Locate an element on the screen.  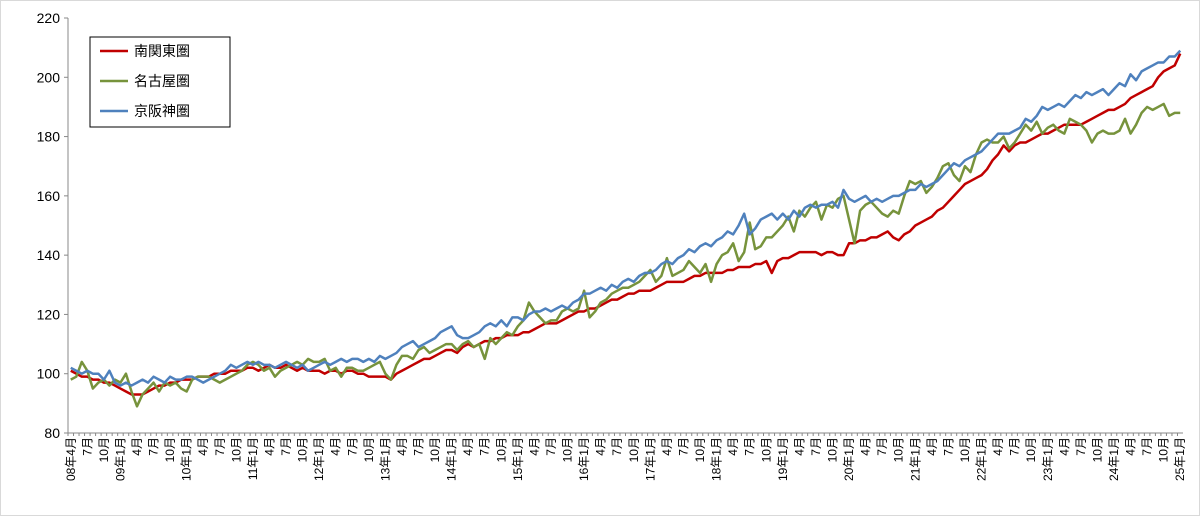
x-tick-label: 23年1月 is located at coordinates (1048, 459).